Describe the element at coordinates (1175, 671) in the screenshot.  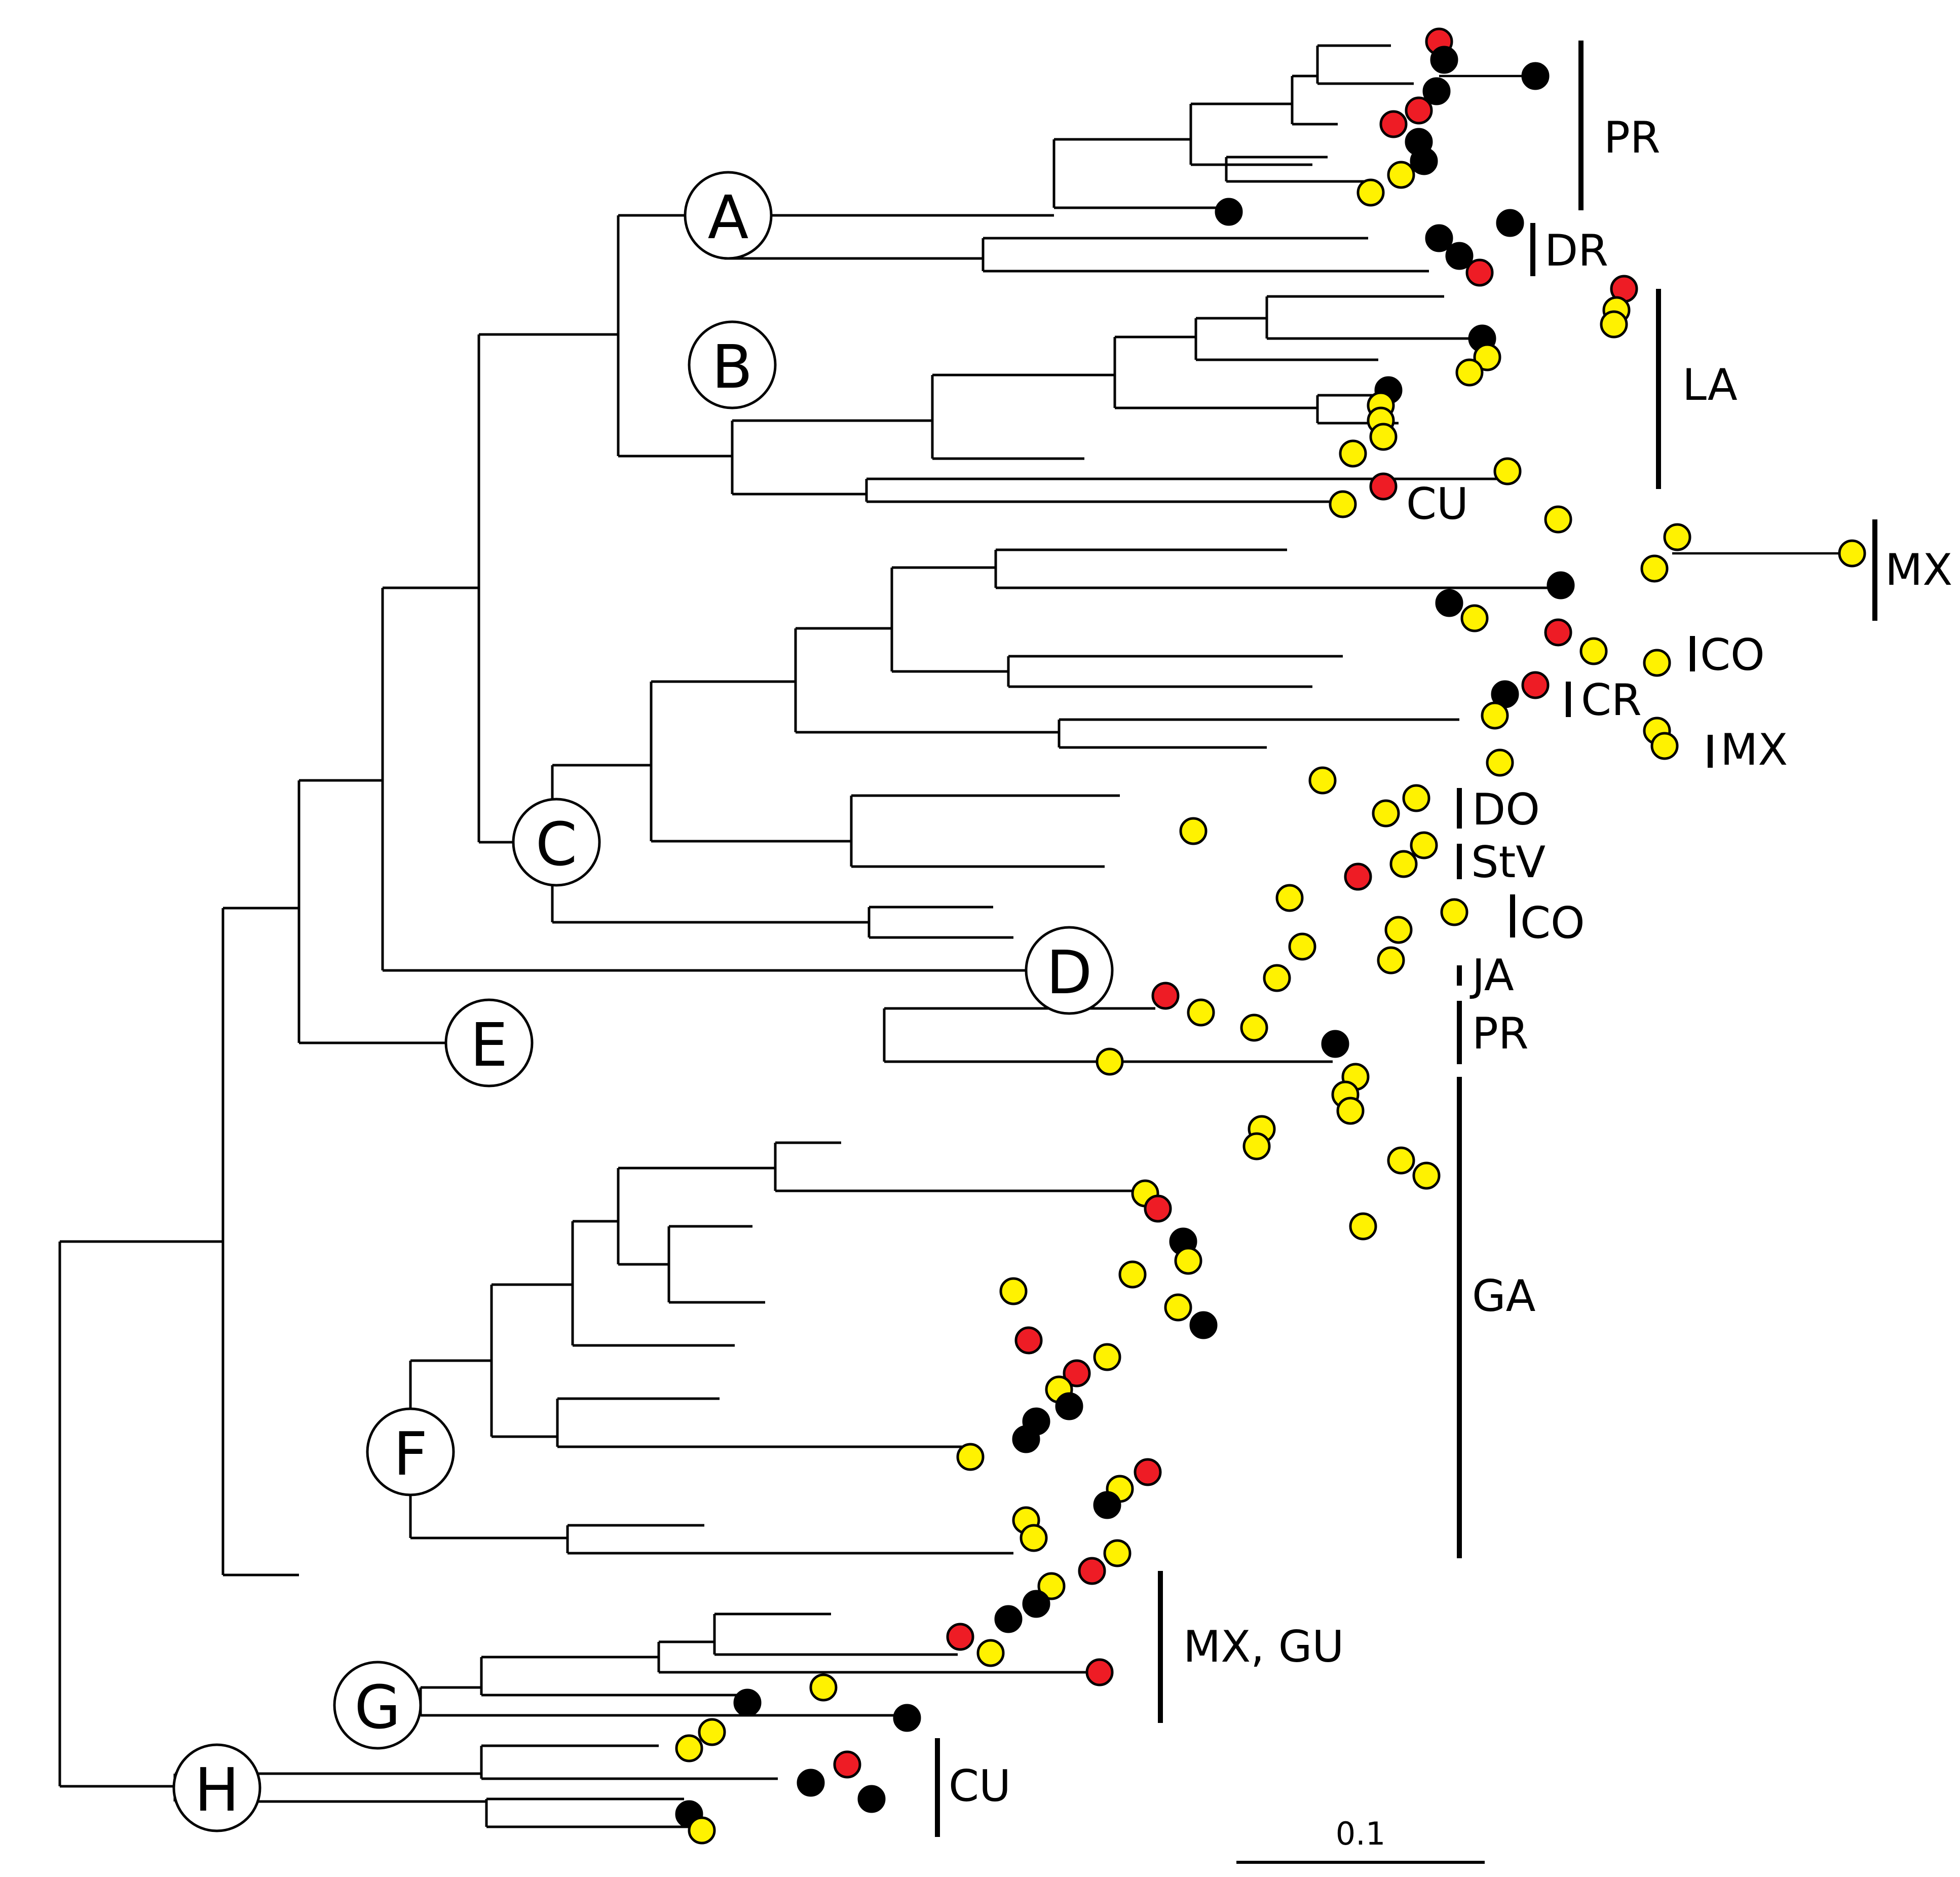
I see `branch-c-co` at that location.